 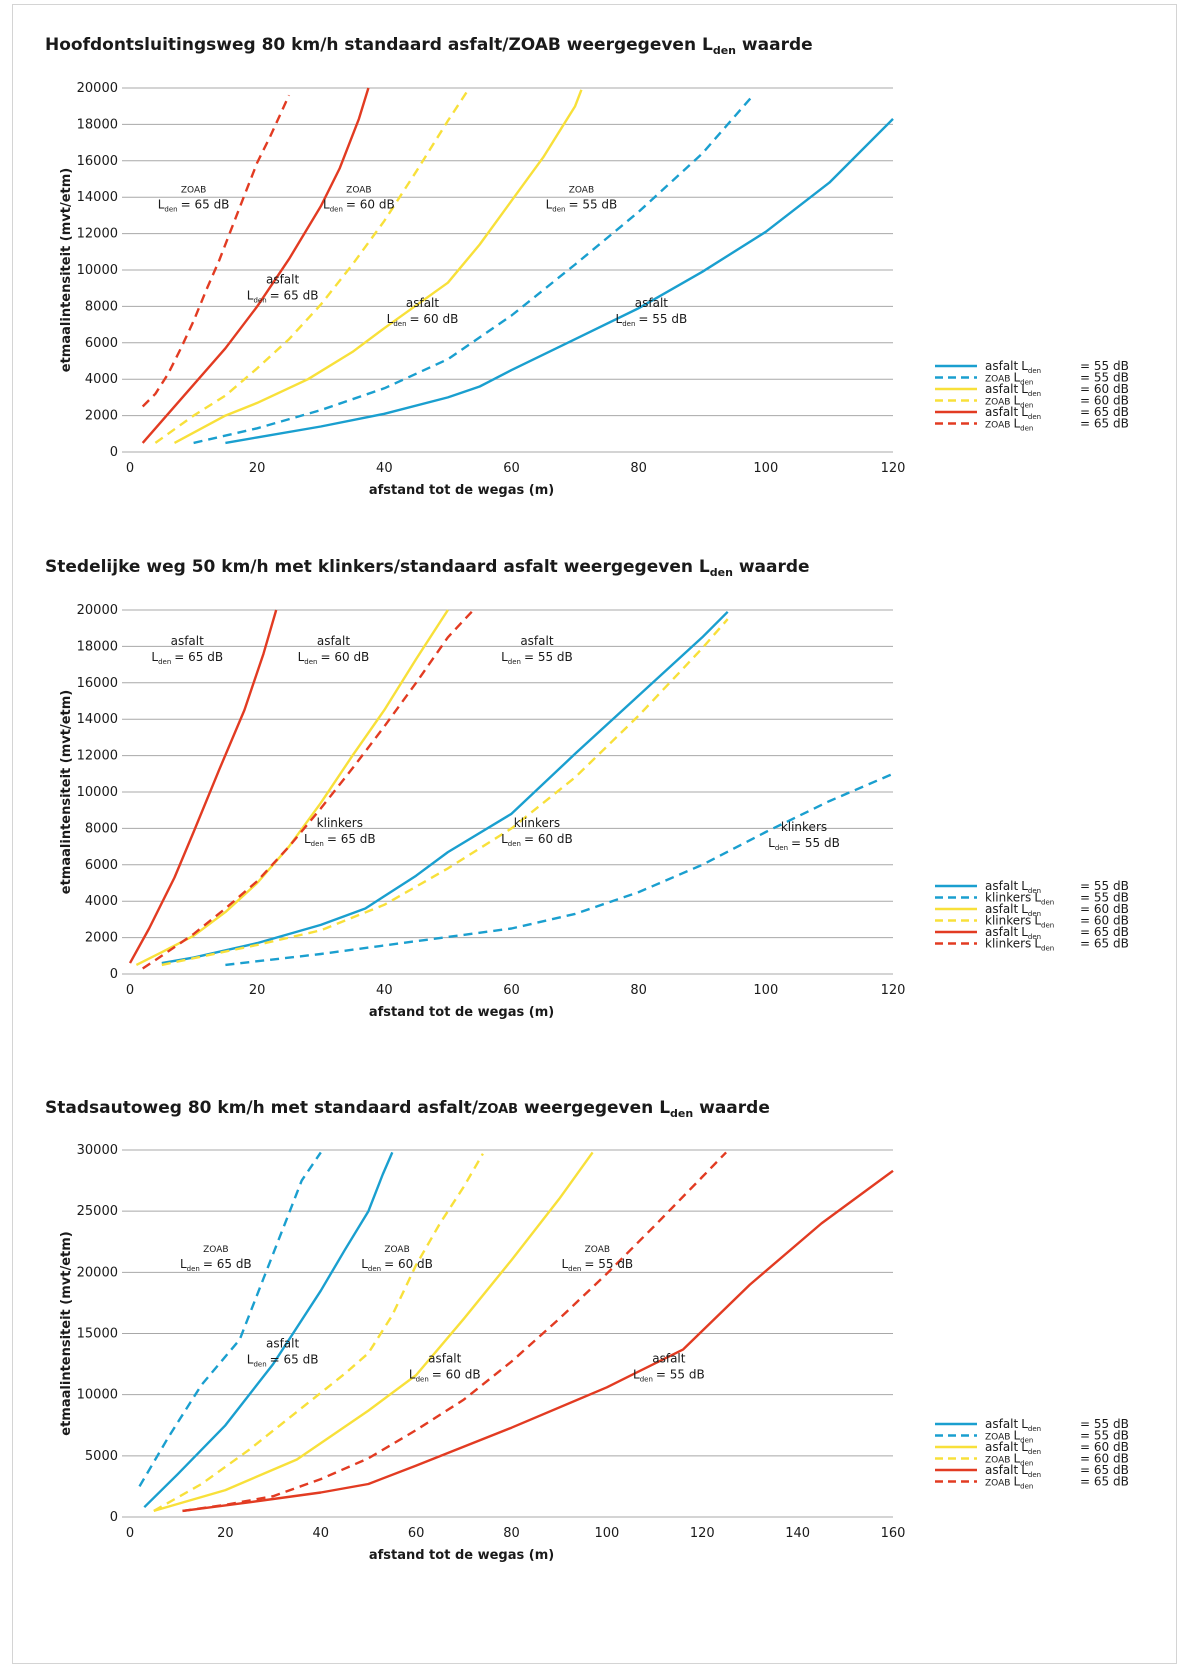 I want to click on chart-title-end: waarde, so click(x=731, y=1108).